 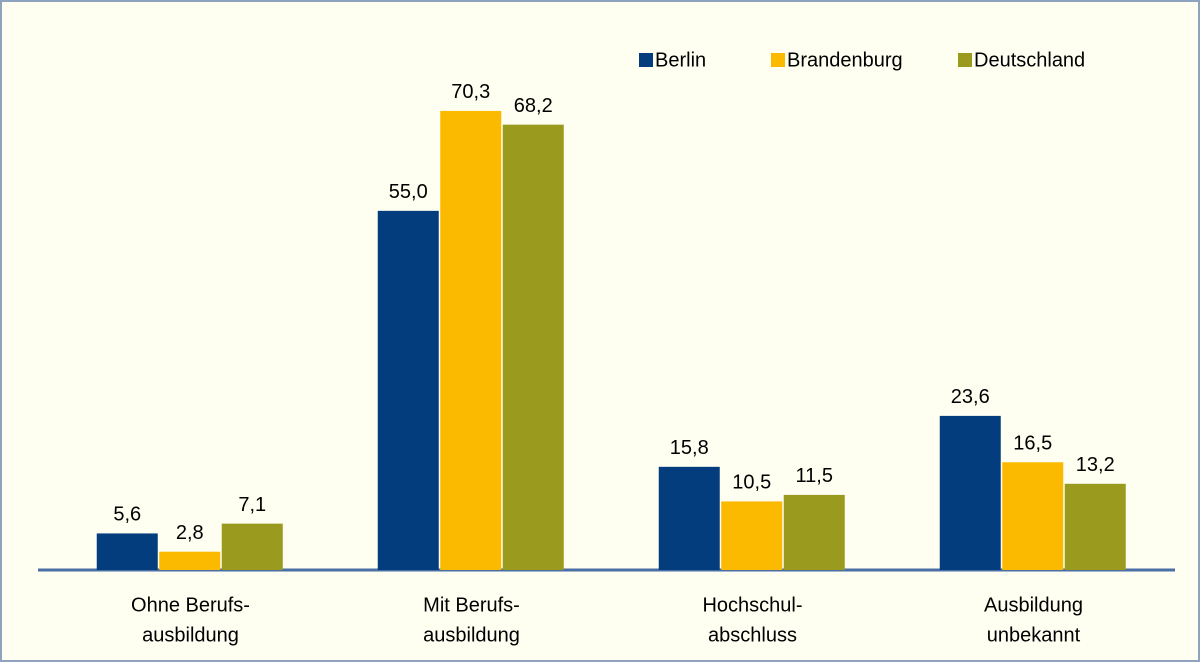 I want to click on value-label: 55,0, so click(x=408, y=192).